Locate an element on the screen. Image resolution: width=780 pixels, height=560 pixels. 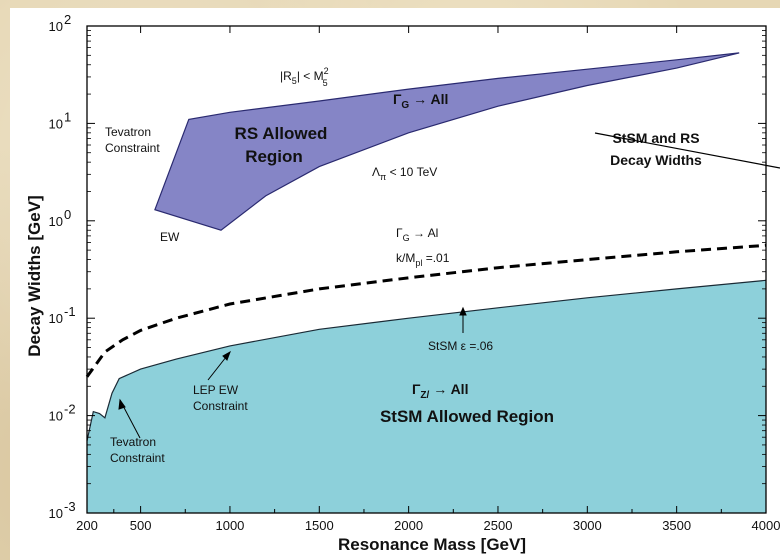
lambda-label: Λπ < 10 TeV is located at coordinates (404, 173).